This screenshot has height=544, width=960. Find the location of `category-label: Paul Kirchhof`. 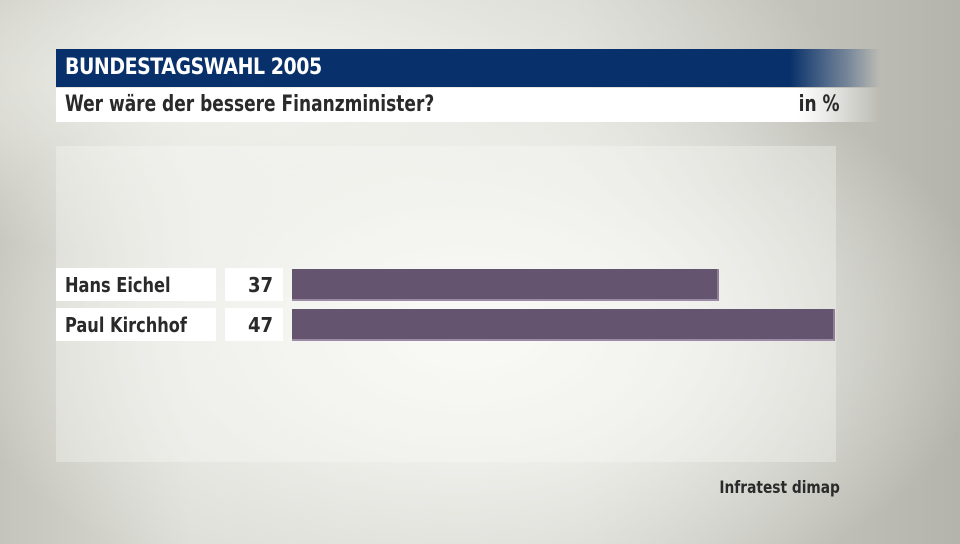

category-label: Paul Kirchhof is located at coordinates (126, 325).